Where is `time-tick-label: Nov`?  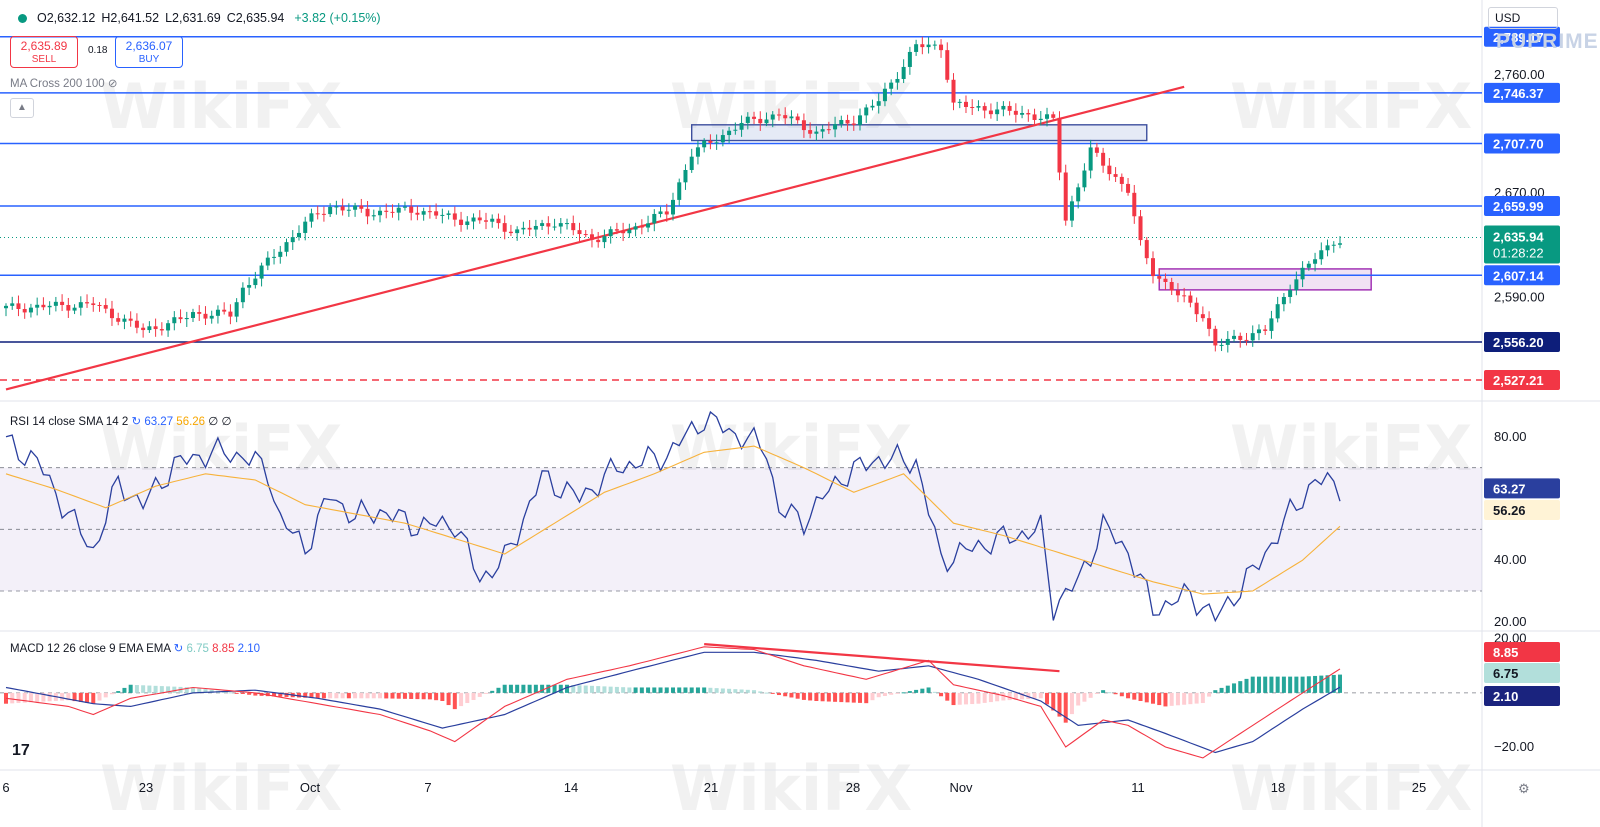
time-tick-label: Nov is located at coordinates (961, 787).